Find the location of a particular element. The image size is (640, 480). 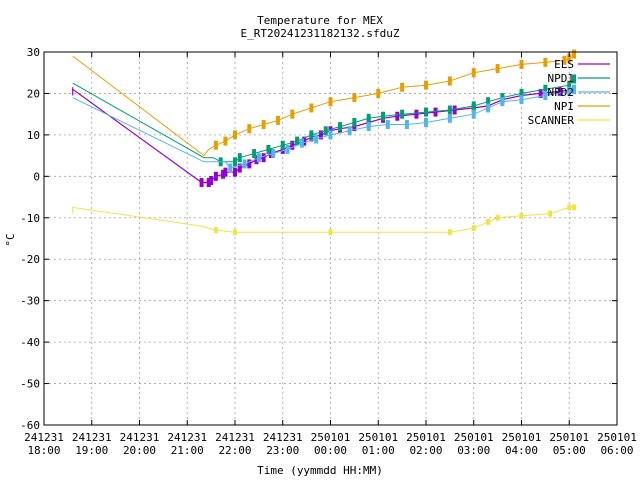

series-line-npd2 is located at coordinates (323, 128).